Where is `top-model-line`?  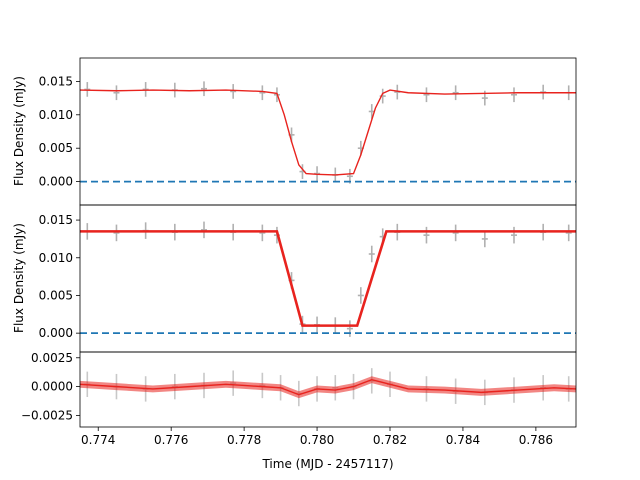 top-model-line is located at coordinates (328, 132).